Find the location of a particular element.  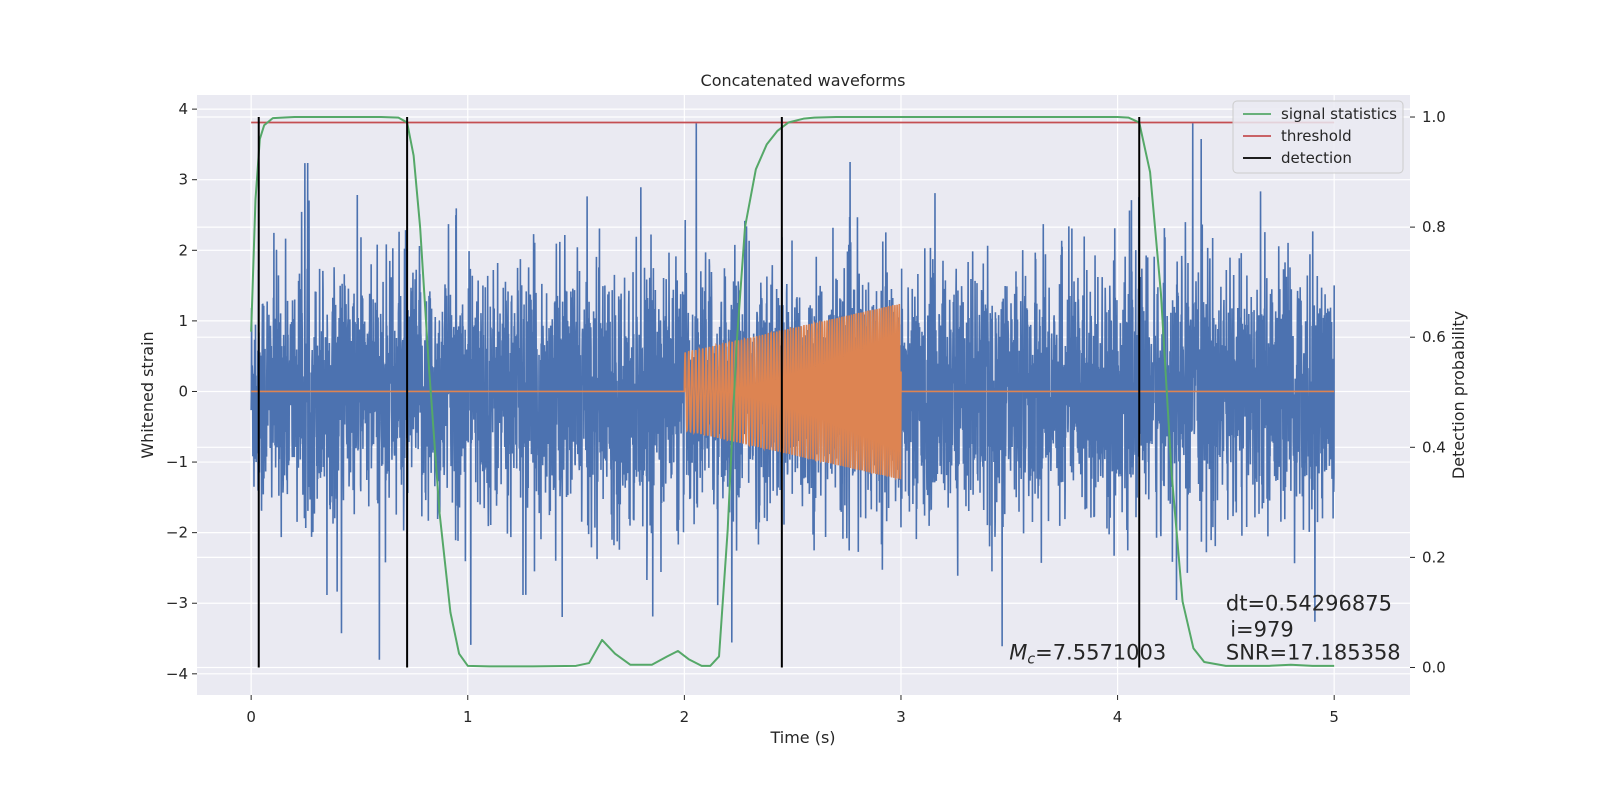

x-axis-ticks: 0 1 2 3 4 5 is located at coordinates (792, 710).